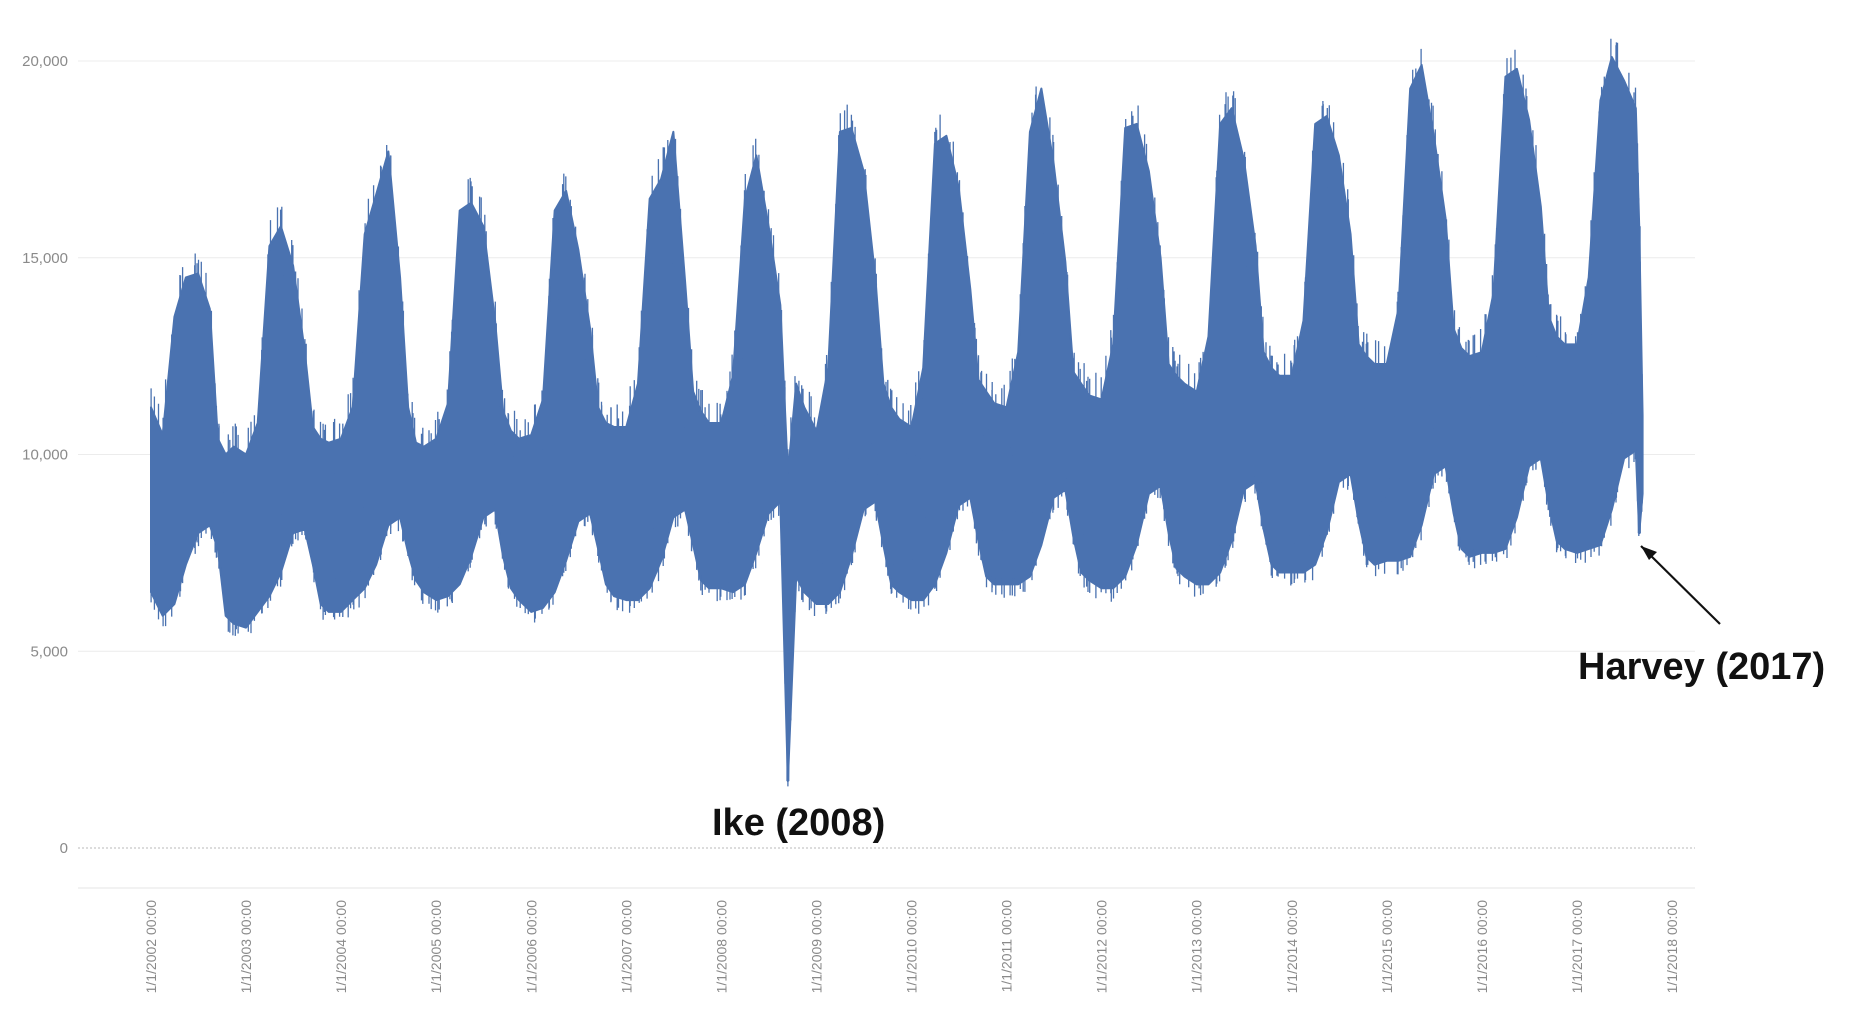 This screenshot has width=1858, height=1024. I want to click on y-tick-label: 5,000, so click(49, 651).